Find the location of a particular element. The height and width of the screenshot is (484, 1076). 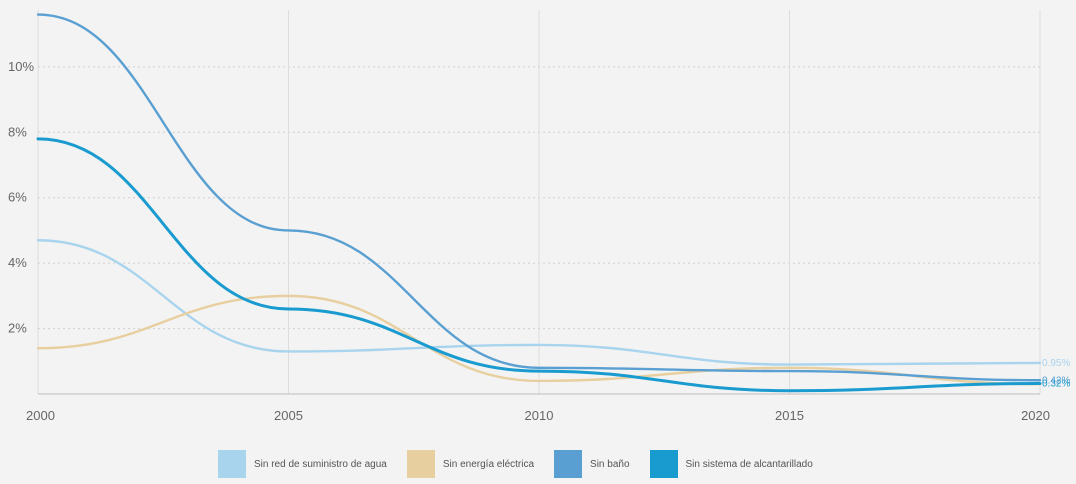

x-tick-label: 2000 is located at coordinates (40, 415).